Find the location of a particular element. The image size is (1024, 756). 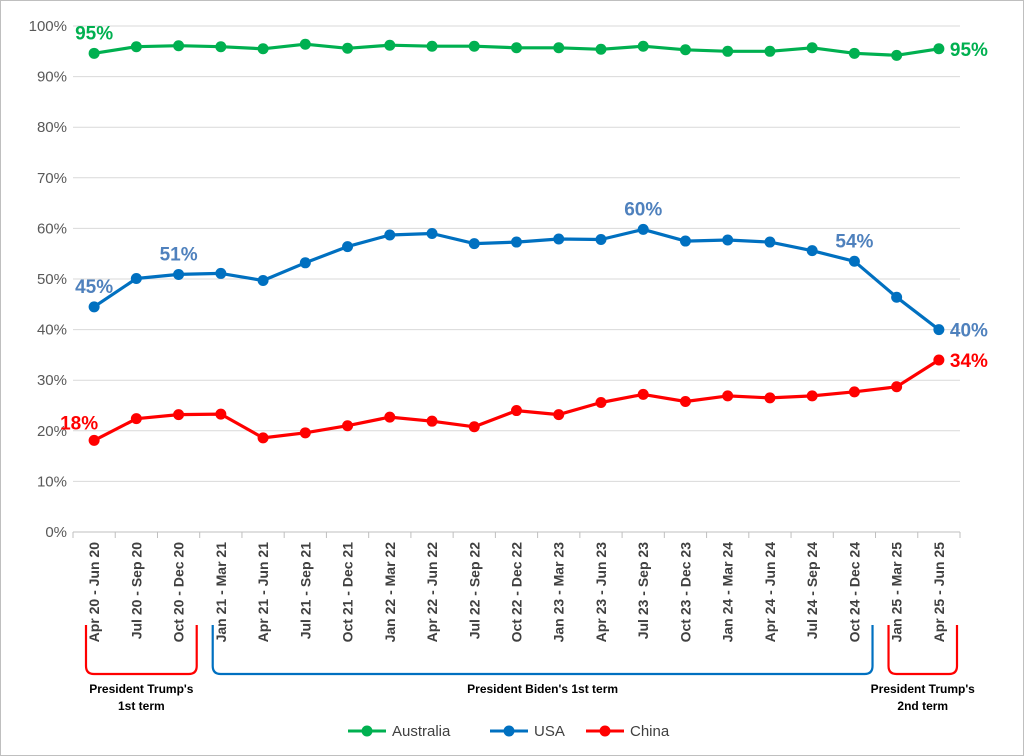

china-data-label: 34% is located at coordinates (969, 361).